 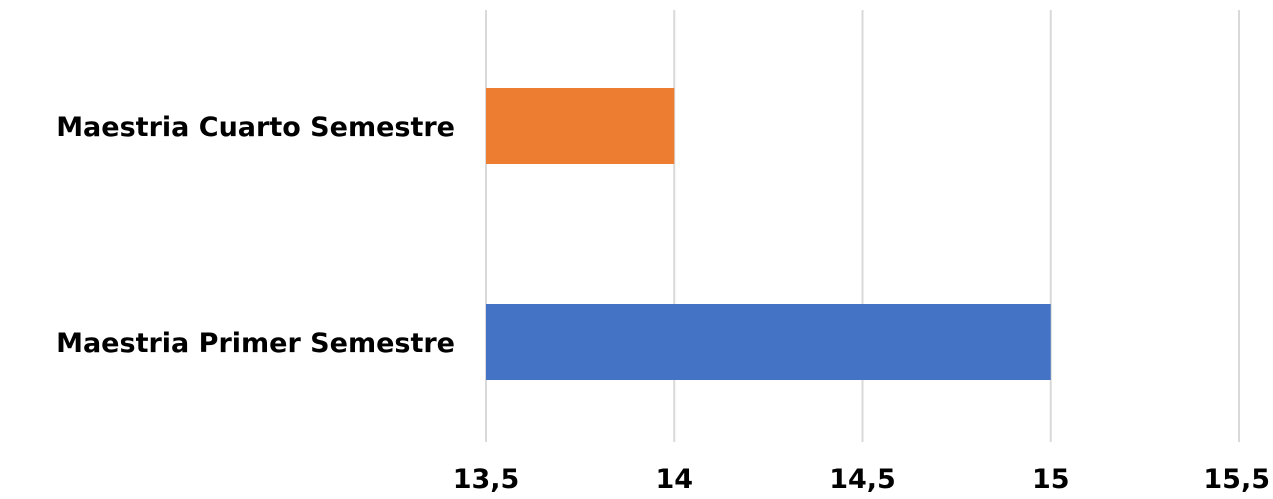 I want to click on x-tick-label: 14, so click(x=674, y=479).